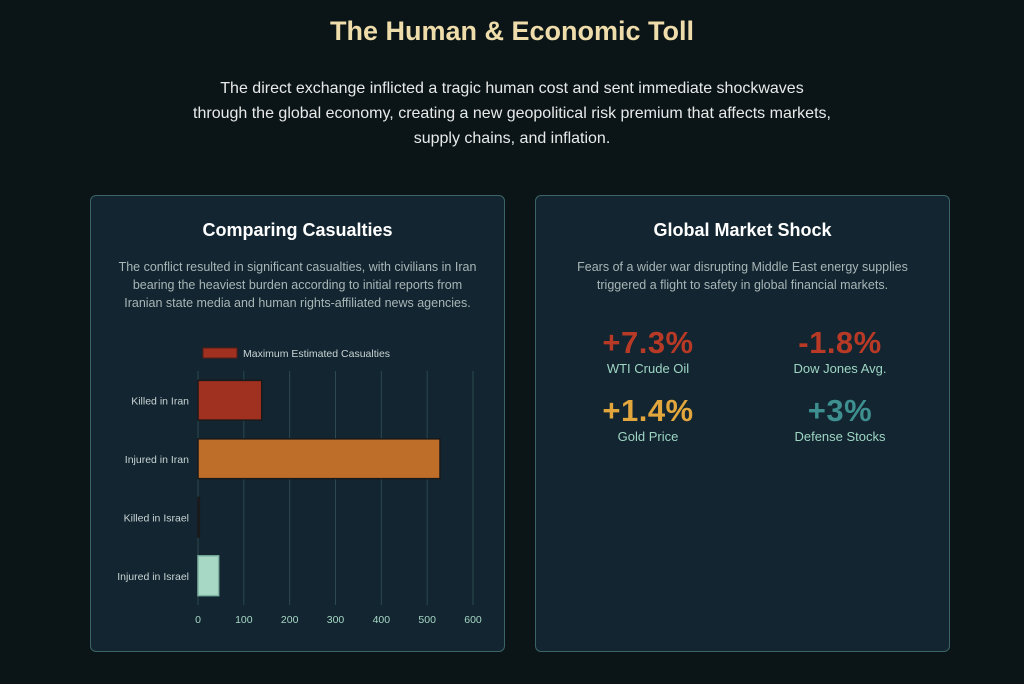  I want to click on page-title: The Human & Economic Toll, so click(512, 31).